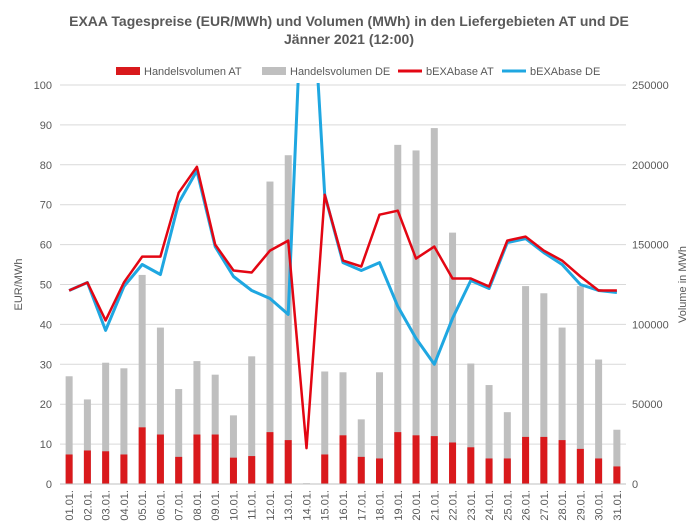 This screenshot has height=528, width=698. I want to click on x-tick-label: 23.01., so click(472, 505).